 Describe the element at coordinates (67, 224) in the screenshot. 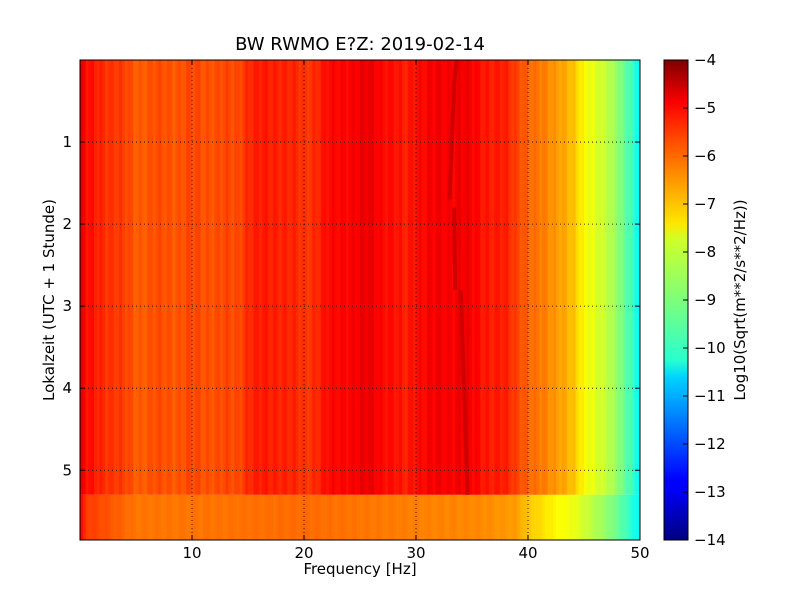

I see `y-tick-label: 2` at that location.